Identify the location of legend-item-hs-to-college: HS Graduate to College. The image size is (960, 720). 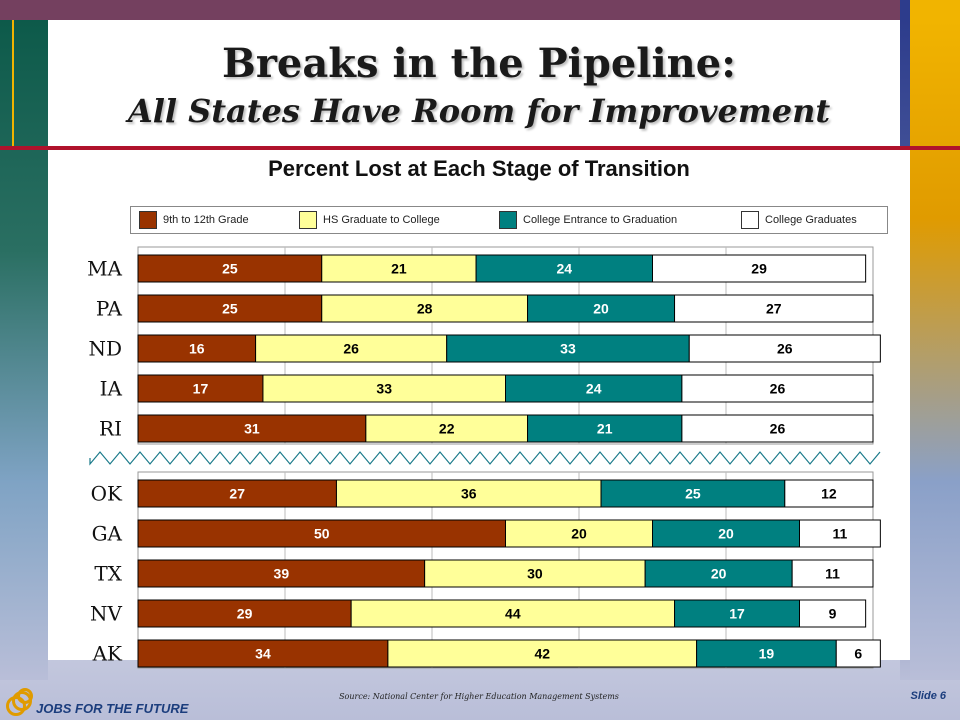
(369, 220).